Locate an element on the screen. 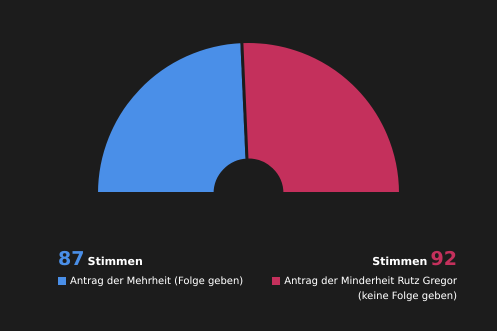 The height and width of the screenshot is (331, 497). data-label: 92 is located at coordinates (443, 259).